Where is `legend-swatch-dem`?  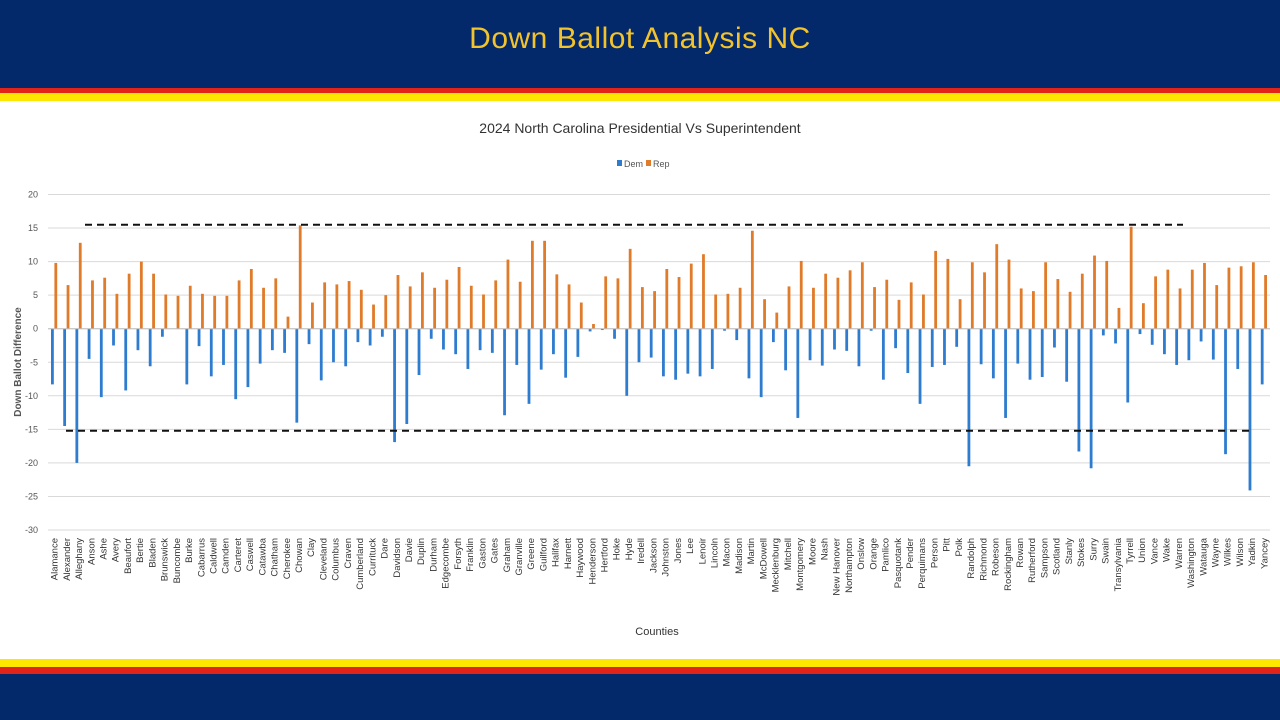 legend-swatch-dem is located at coordinates (619, 163).